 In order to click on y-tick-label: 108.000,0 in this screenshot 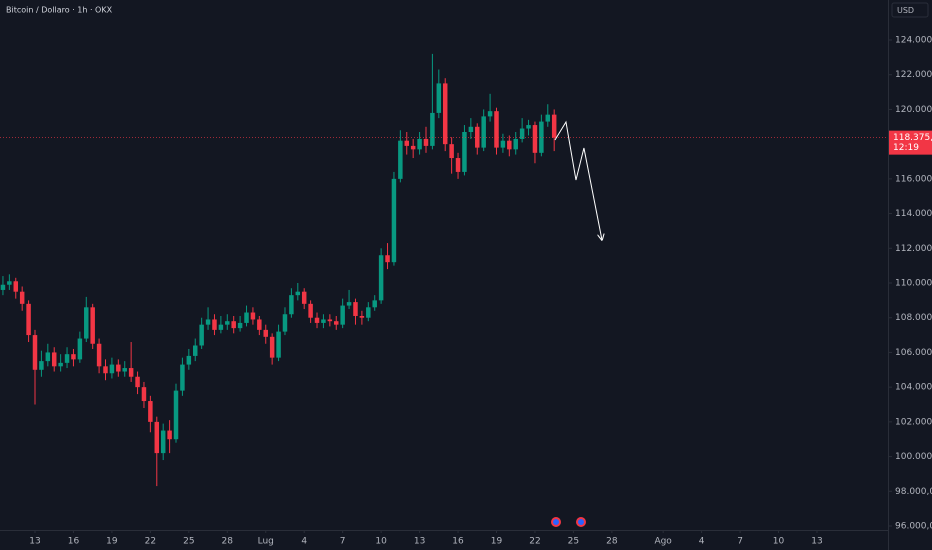, I will do `click(913, 318)`.